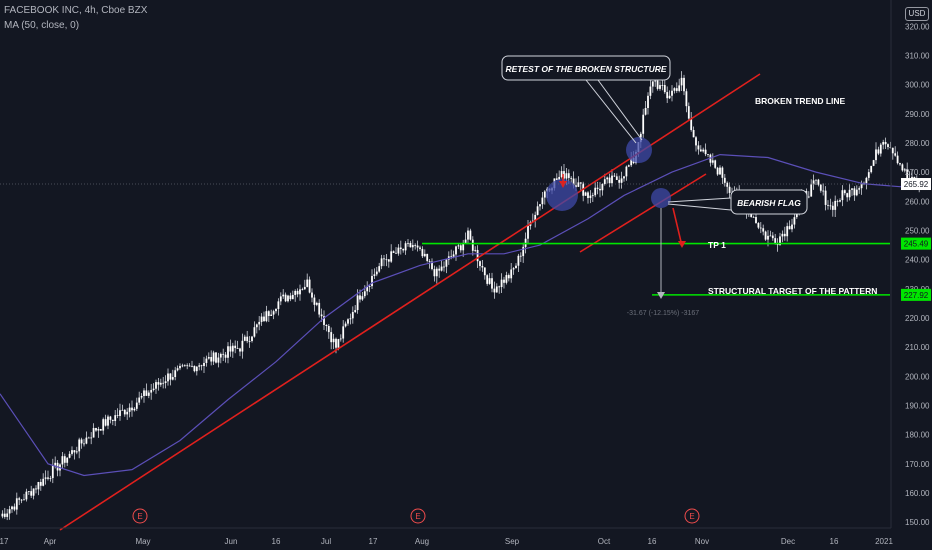 Image resolution: width=932 pixels, height=550 pixels. What do you see at coordinates (916, 184) in the screenshot?
I see `current-price-badge` at bounding box center [916, 184].